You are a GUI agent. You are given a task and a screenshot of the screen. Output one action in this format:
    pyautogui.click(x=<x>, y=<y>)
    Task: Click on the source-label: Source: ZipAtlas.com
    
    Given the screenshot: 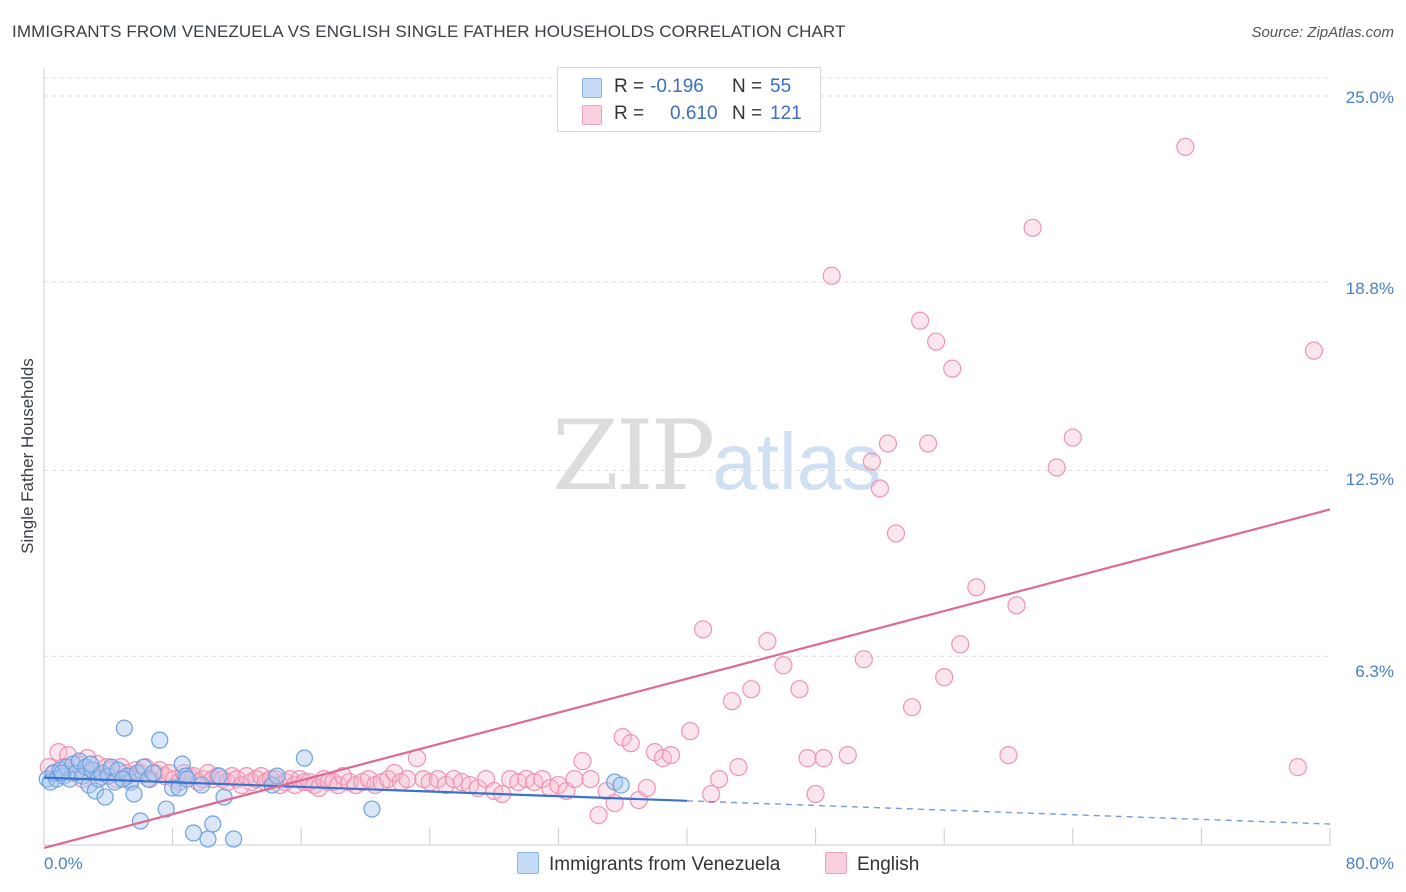 What is the action you would take?
    pyautogui.click(x=1322, y=32)
    